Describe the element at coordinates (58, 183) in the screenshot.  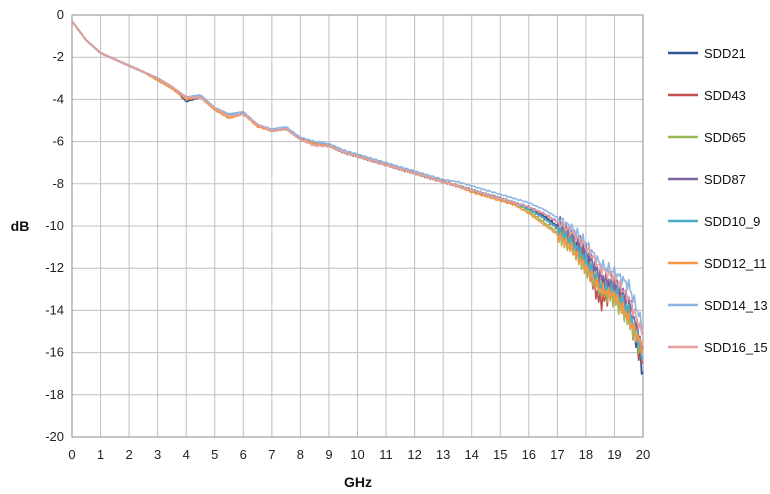
I see `y-tick-label: -8` at that location.